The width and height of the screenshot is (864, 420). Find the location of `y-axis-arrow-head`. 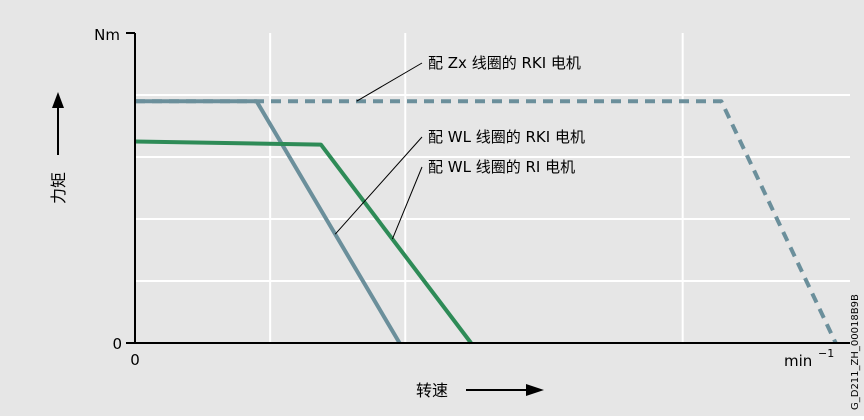

y-axis-arrow-head is located at coordinates (58, 100).